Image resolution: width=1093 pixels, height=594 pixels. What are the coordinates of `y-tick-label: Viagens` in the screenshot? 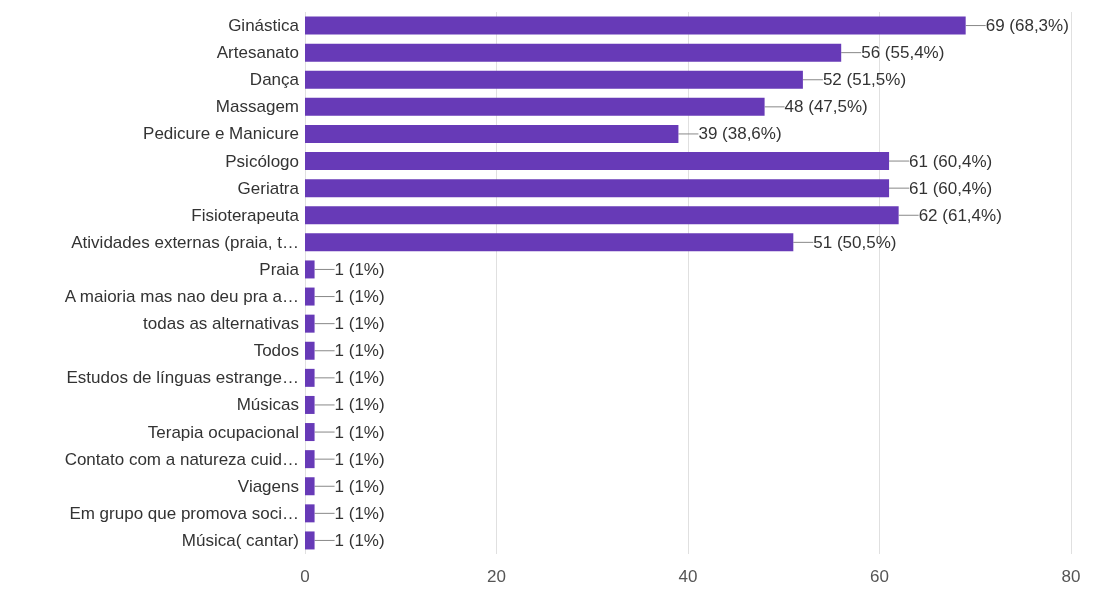 It's located at (268, 486).